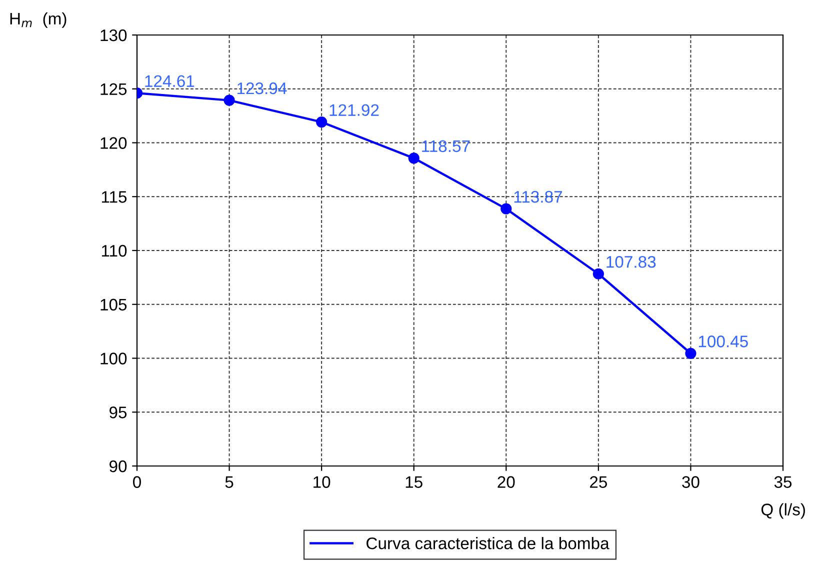  Describe the element at coordinates (598, 482) in the screenshot. I see `x-tick-label: 25` at that location.